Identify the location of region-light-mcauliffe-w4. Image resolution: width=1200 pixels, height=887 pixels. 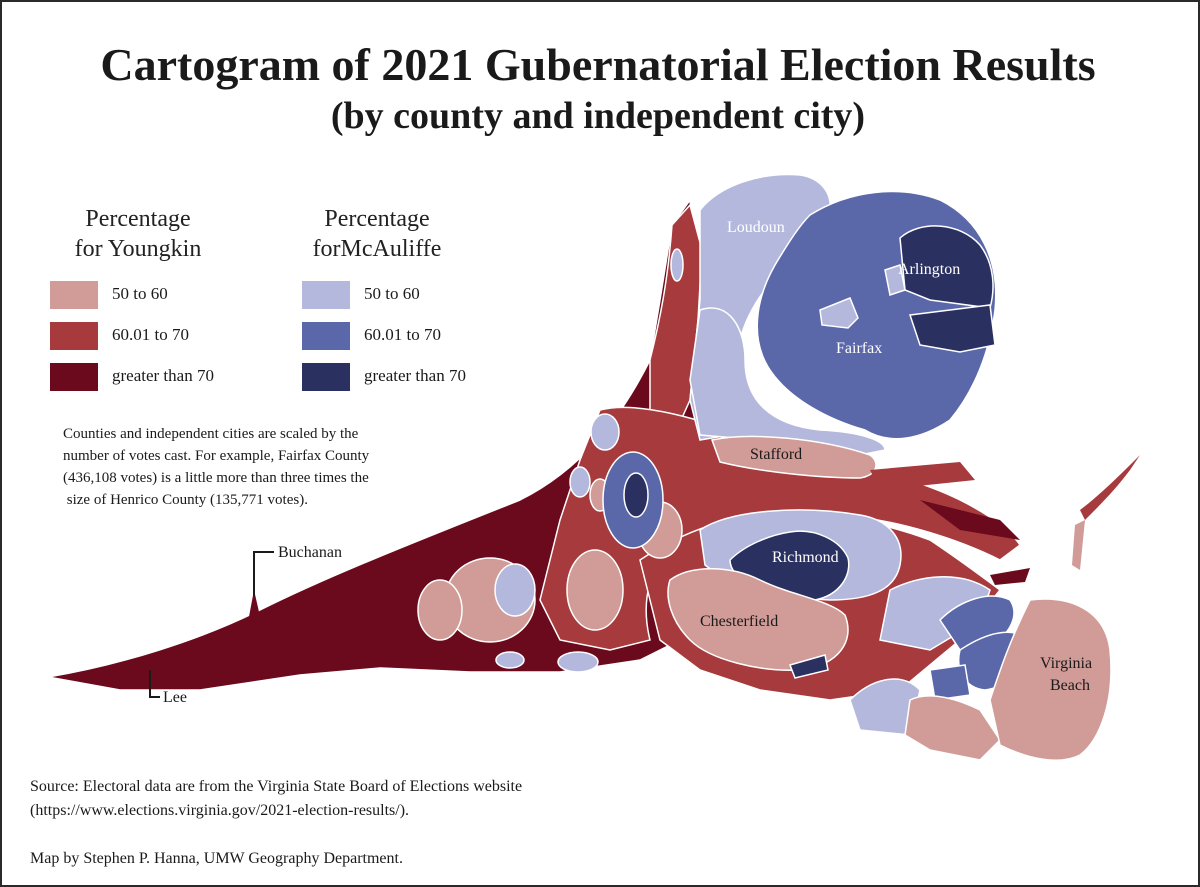
(677, 265).